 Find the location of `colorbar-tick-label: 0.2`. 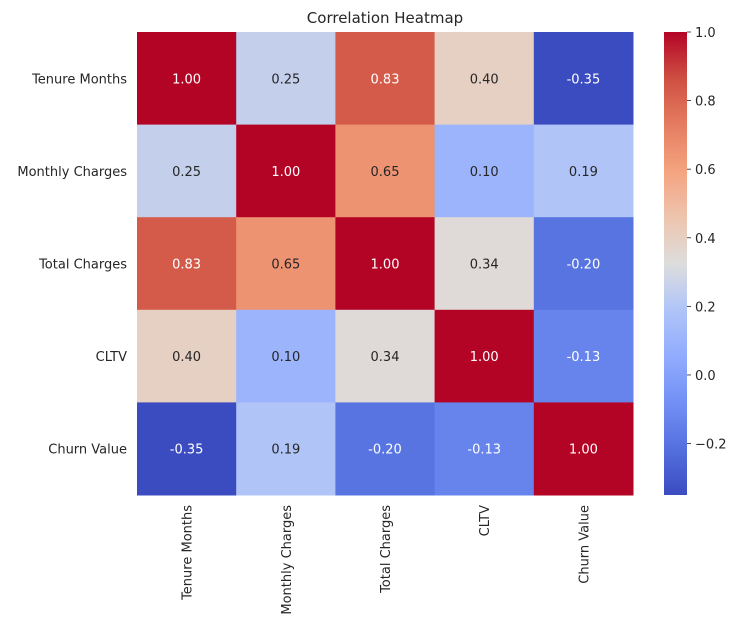

colorbar-tick-label: 0.2 is located at coordinates (705, 307).